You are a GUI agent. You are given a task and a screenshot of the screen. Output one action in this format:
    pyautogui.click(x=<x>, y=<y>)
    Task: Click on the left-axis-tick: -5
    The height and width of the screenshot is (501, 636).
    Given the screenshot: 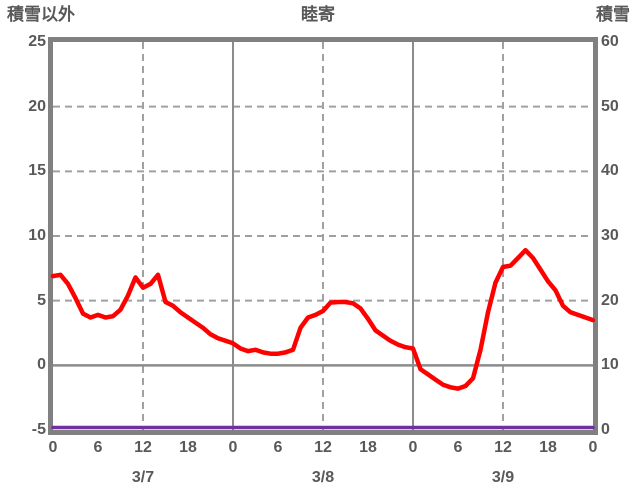 What is the action you would take?
    pyautogui.click(x=38, y=429)
    